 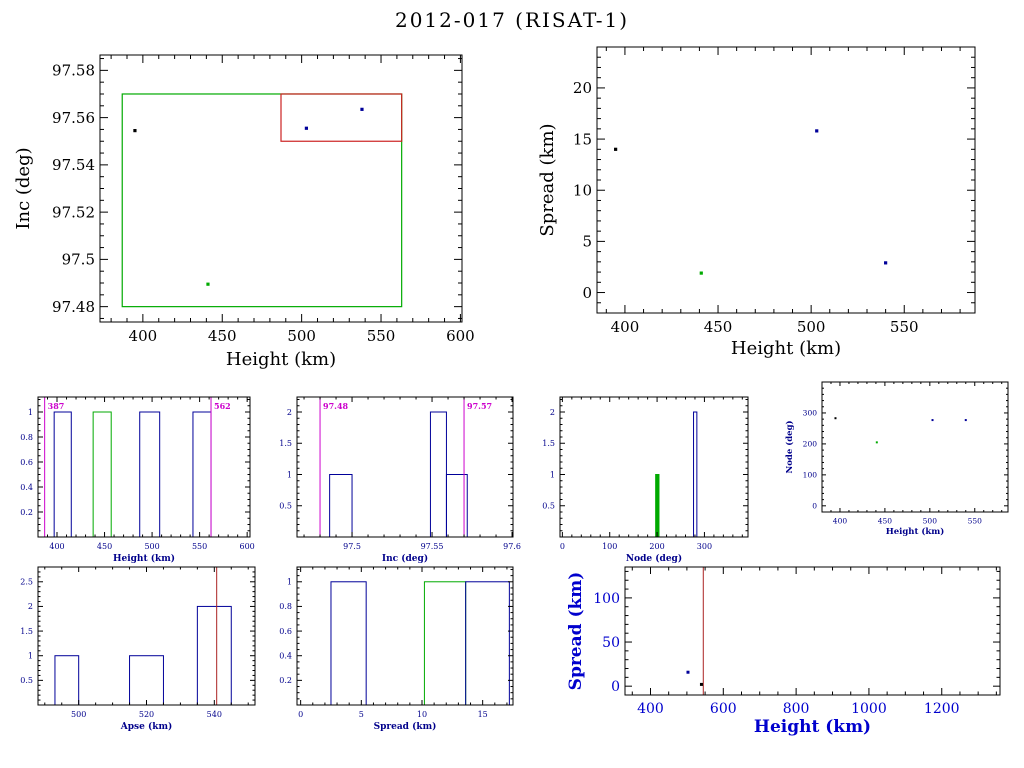 What do you see at coordinates (73, 165) in the screenshot?
I see `svg-text: 97.54` at bounding box center [73, 165].